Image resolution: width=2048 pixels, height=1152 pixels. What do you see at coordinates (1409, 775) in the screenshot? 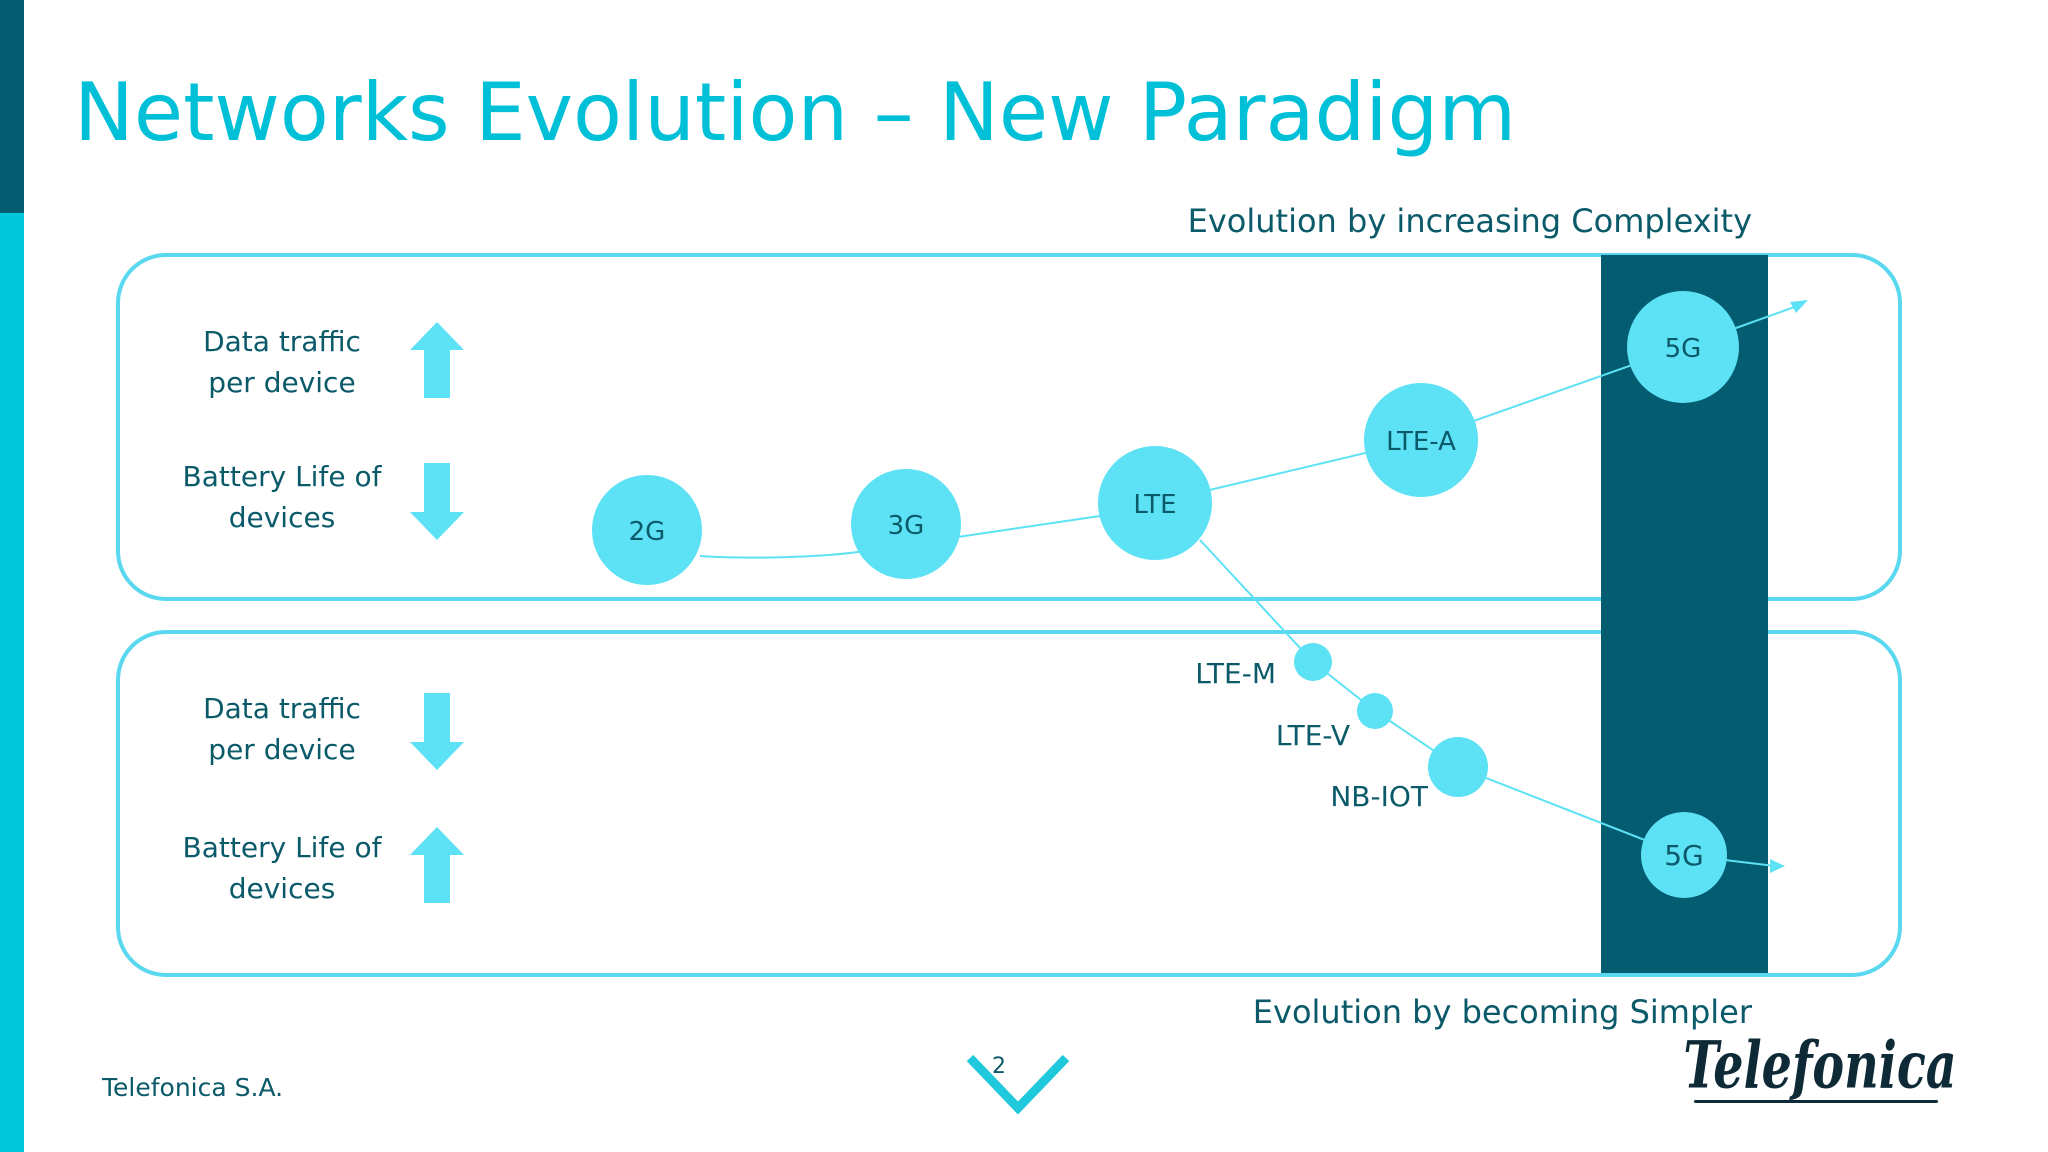
I see `node-nb-iot: NB-IOT` at bounding box center [1409, 775].